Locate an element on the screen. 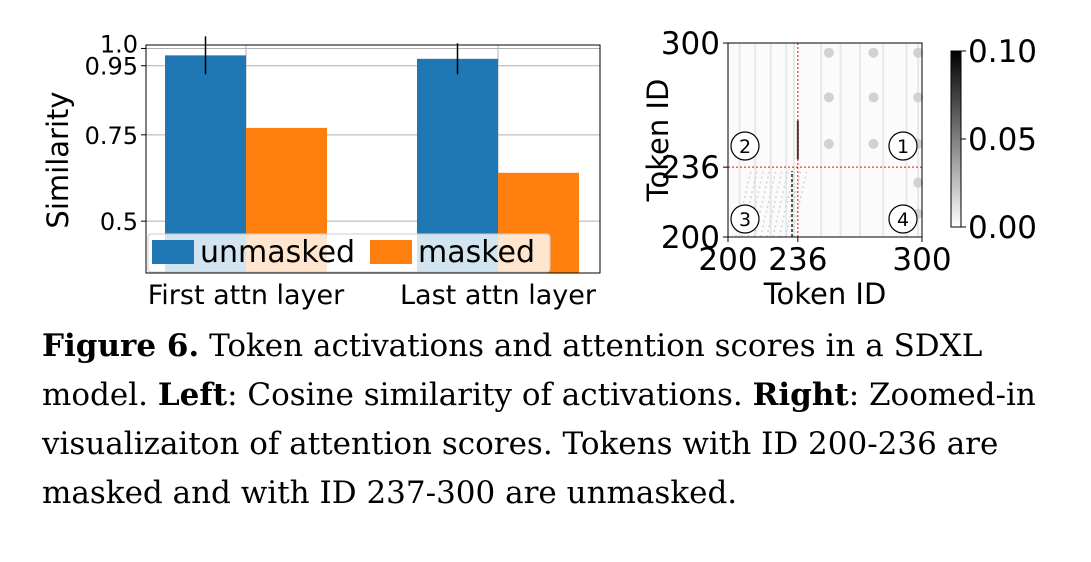 The width and height of the screenshot is (1091, 562). y-tick-label: 1.0 is located at coordinates (119, 44).